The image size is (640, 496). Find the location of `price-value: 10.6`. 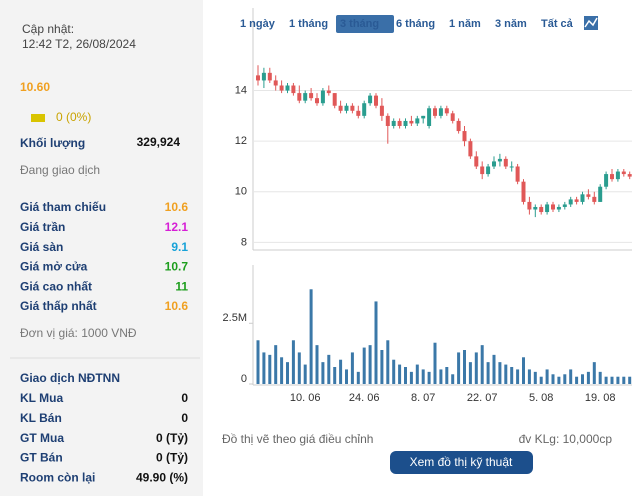

price-value: 10.6 is located at coordinates (177, 306).